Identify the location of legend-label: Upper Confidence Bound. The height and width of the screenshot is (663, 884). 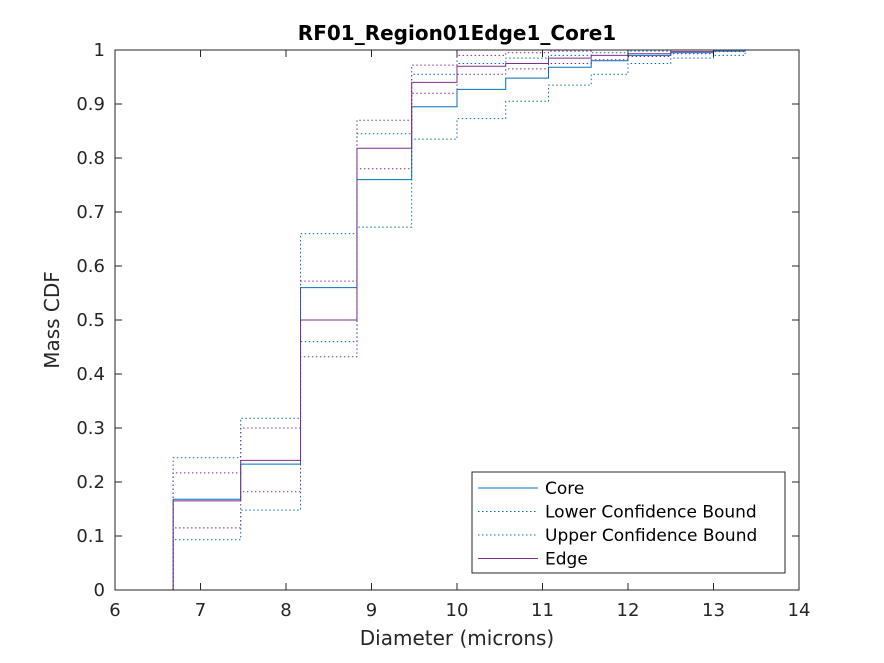
(651, 536).